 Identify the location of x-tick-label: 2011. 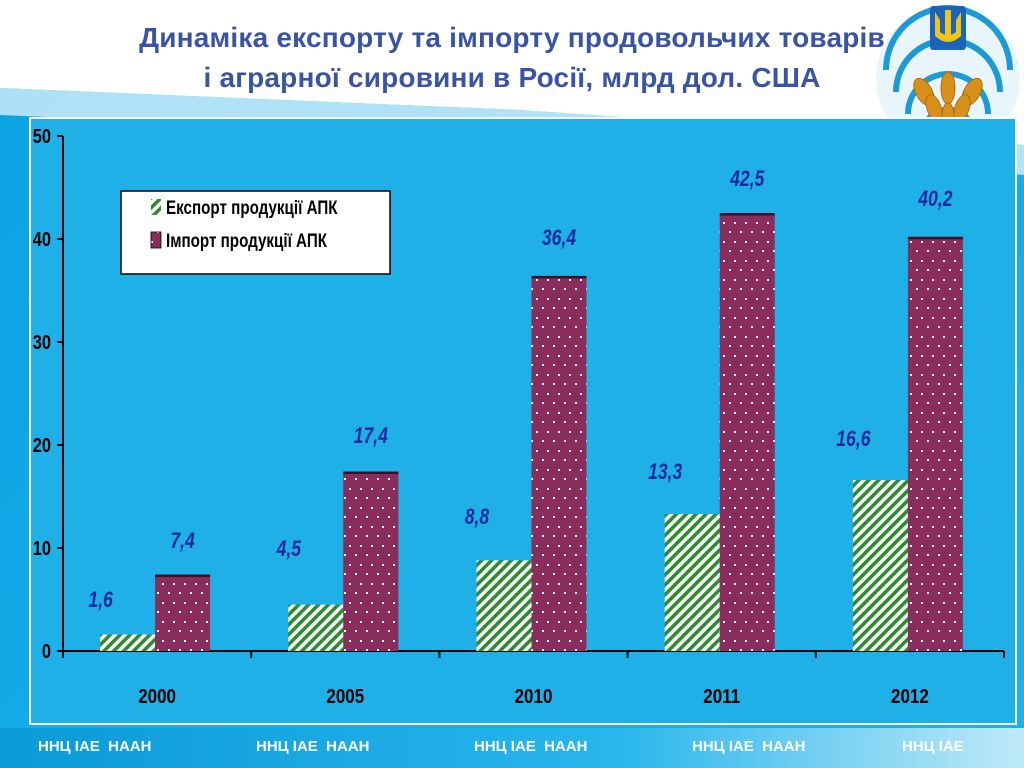
(721, 696).